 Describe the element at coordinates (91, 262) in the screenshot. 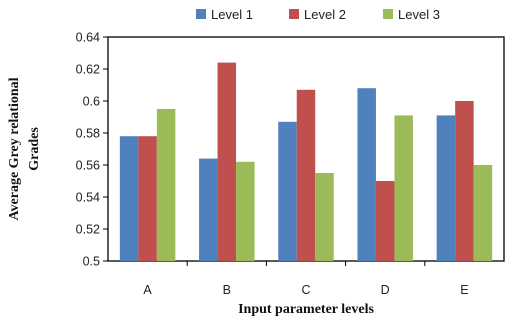

I see `y-tick-label: 0.5` at that location.